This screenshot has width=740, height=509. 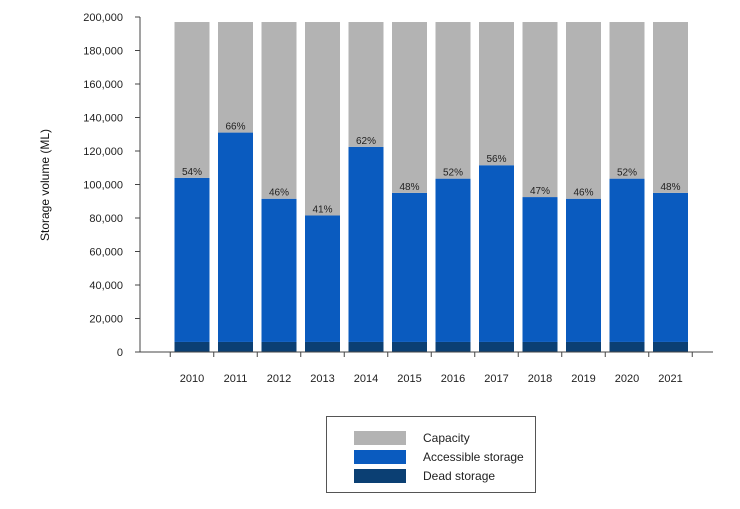 I want to click on x-tick-label: 2012, so click(x=279, y=379).